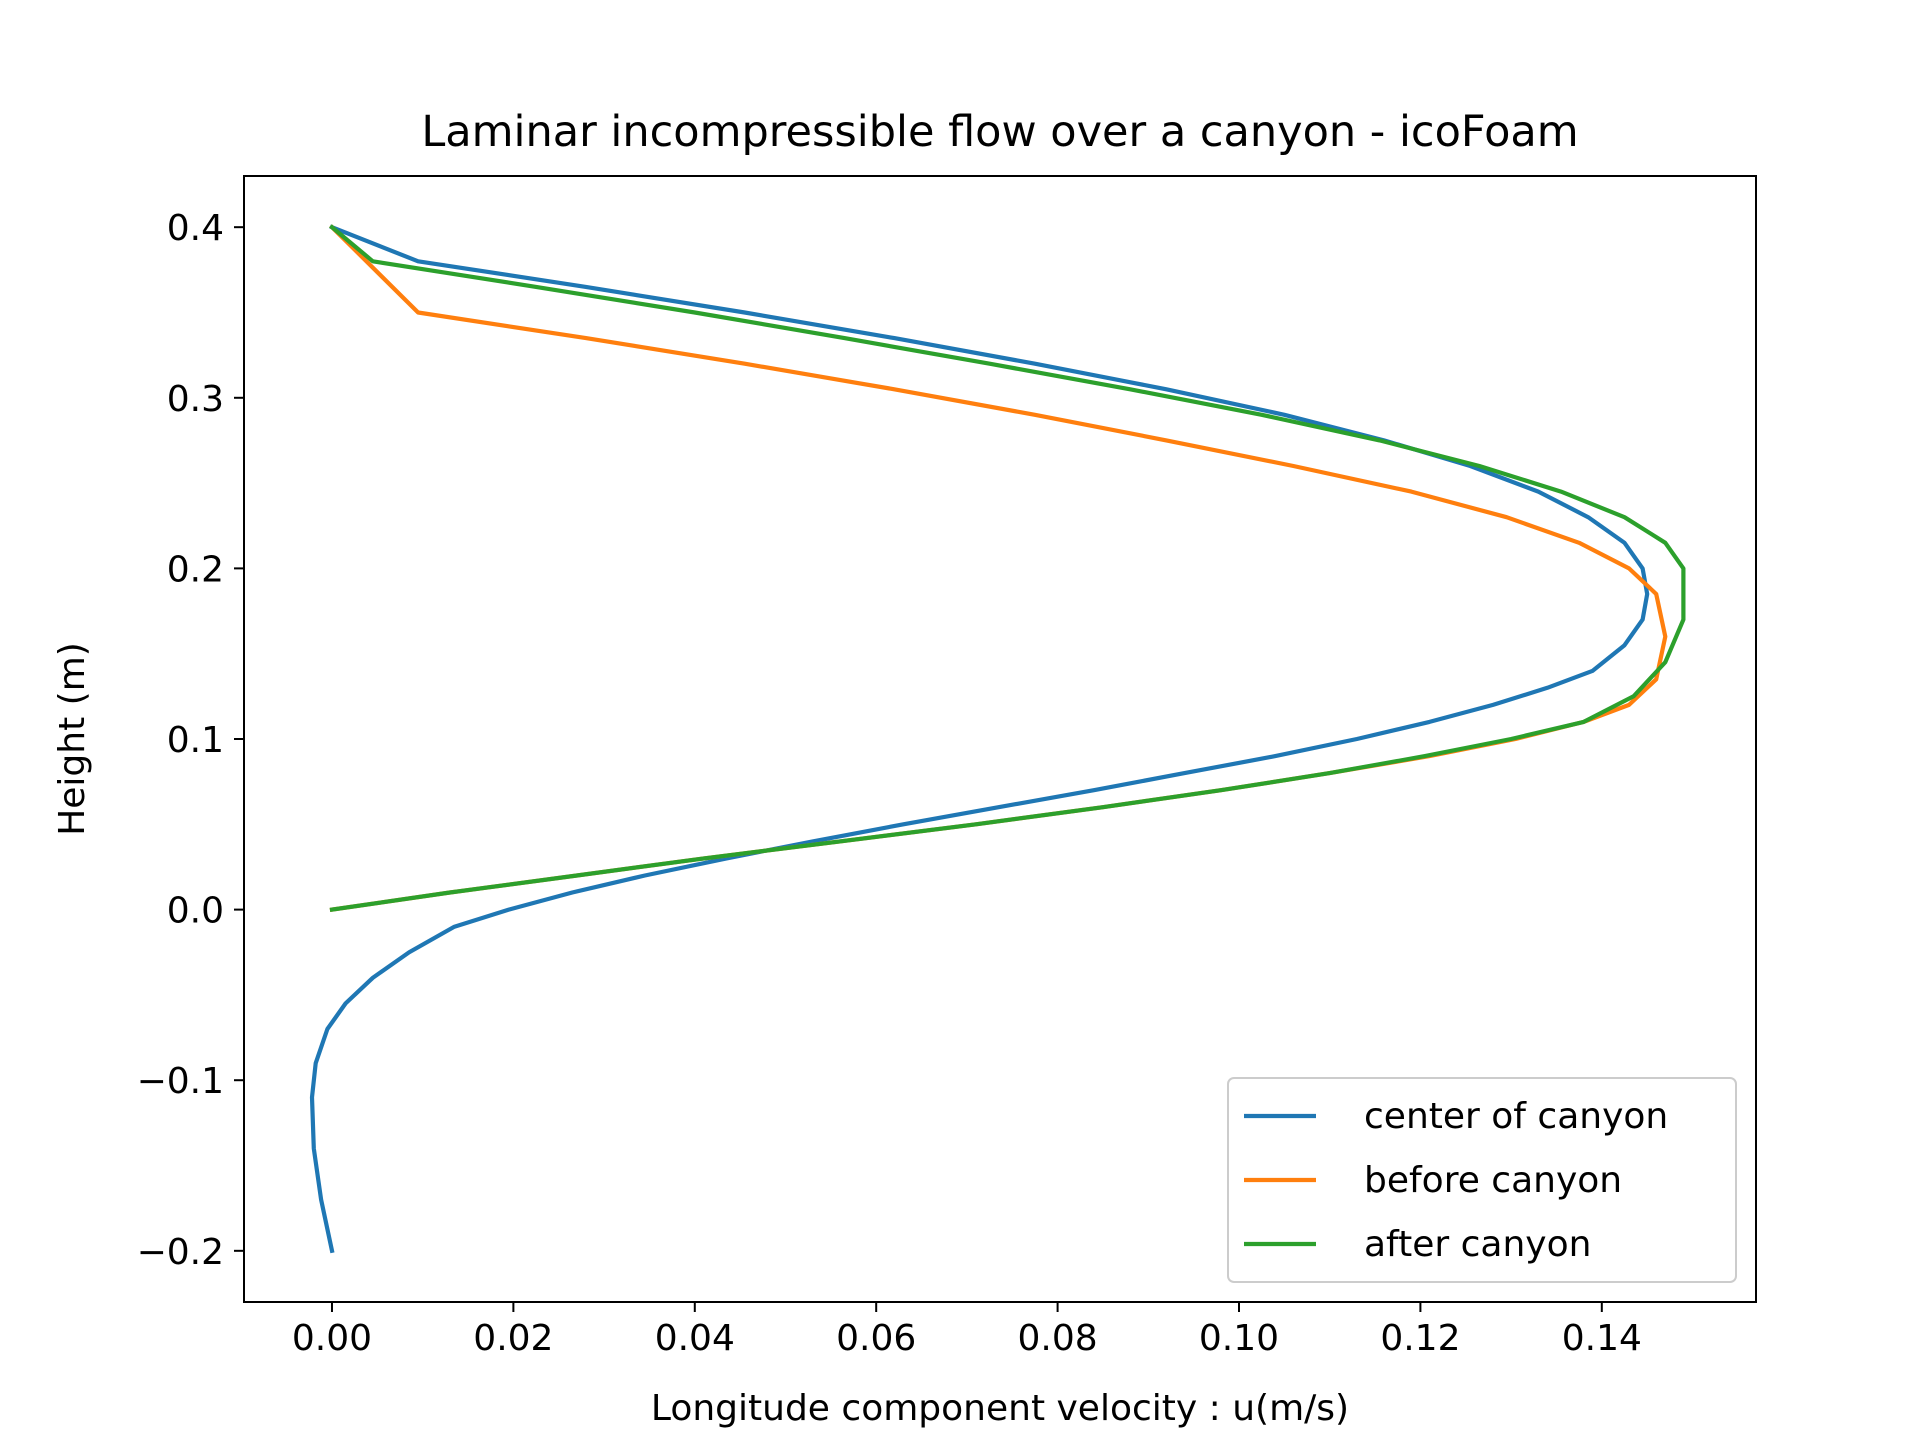  Describe the element at coordinates (695, 1338) in the screenshot. I see `x-tick-label: 0.04` at that location.